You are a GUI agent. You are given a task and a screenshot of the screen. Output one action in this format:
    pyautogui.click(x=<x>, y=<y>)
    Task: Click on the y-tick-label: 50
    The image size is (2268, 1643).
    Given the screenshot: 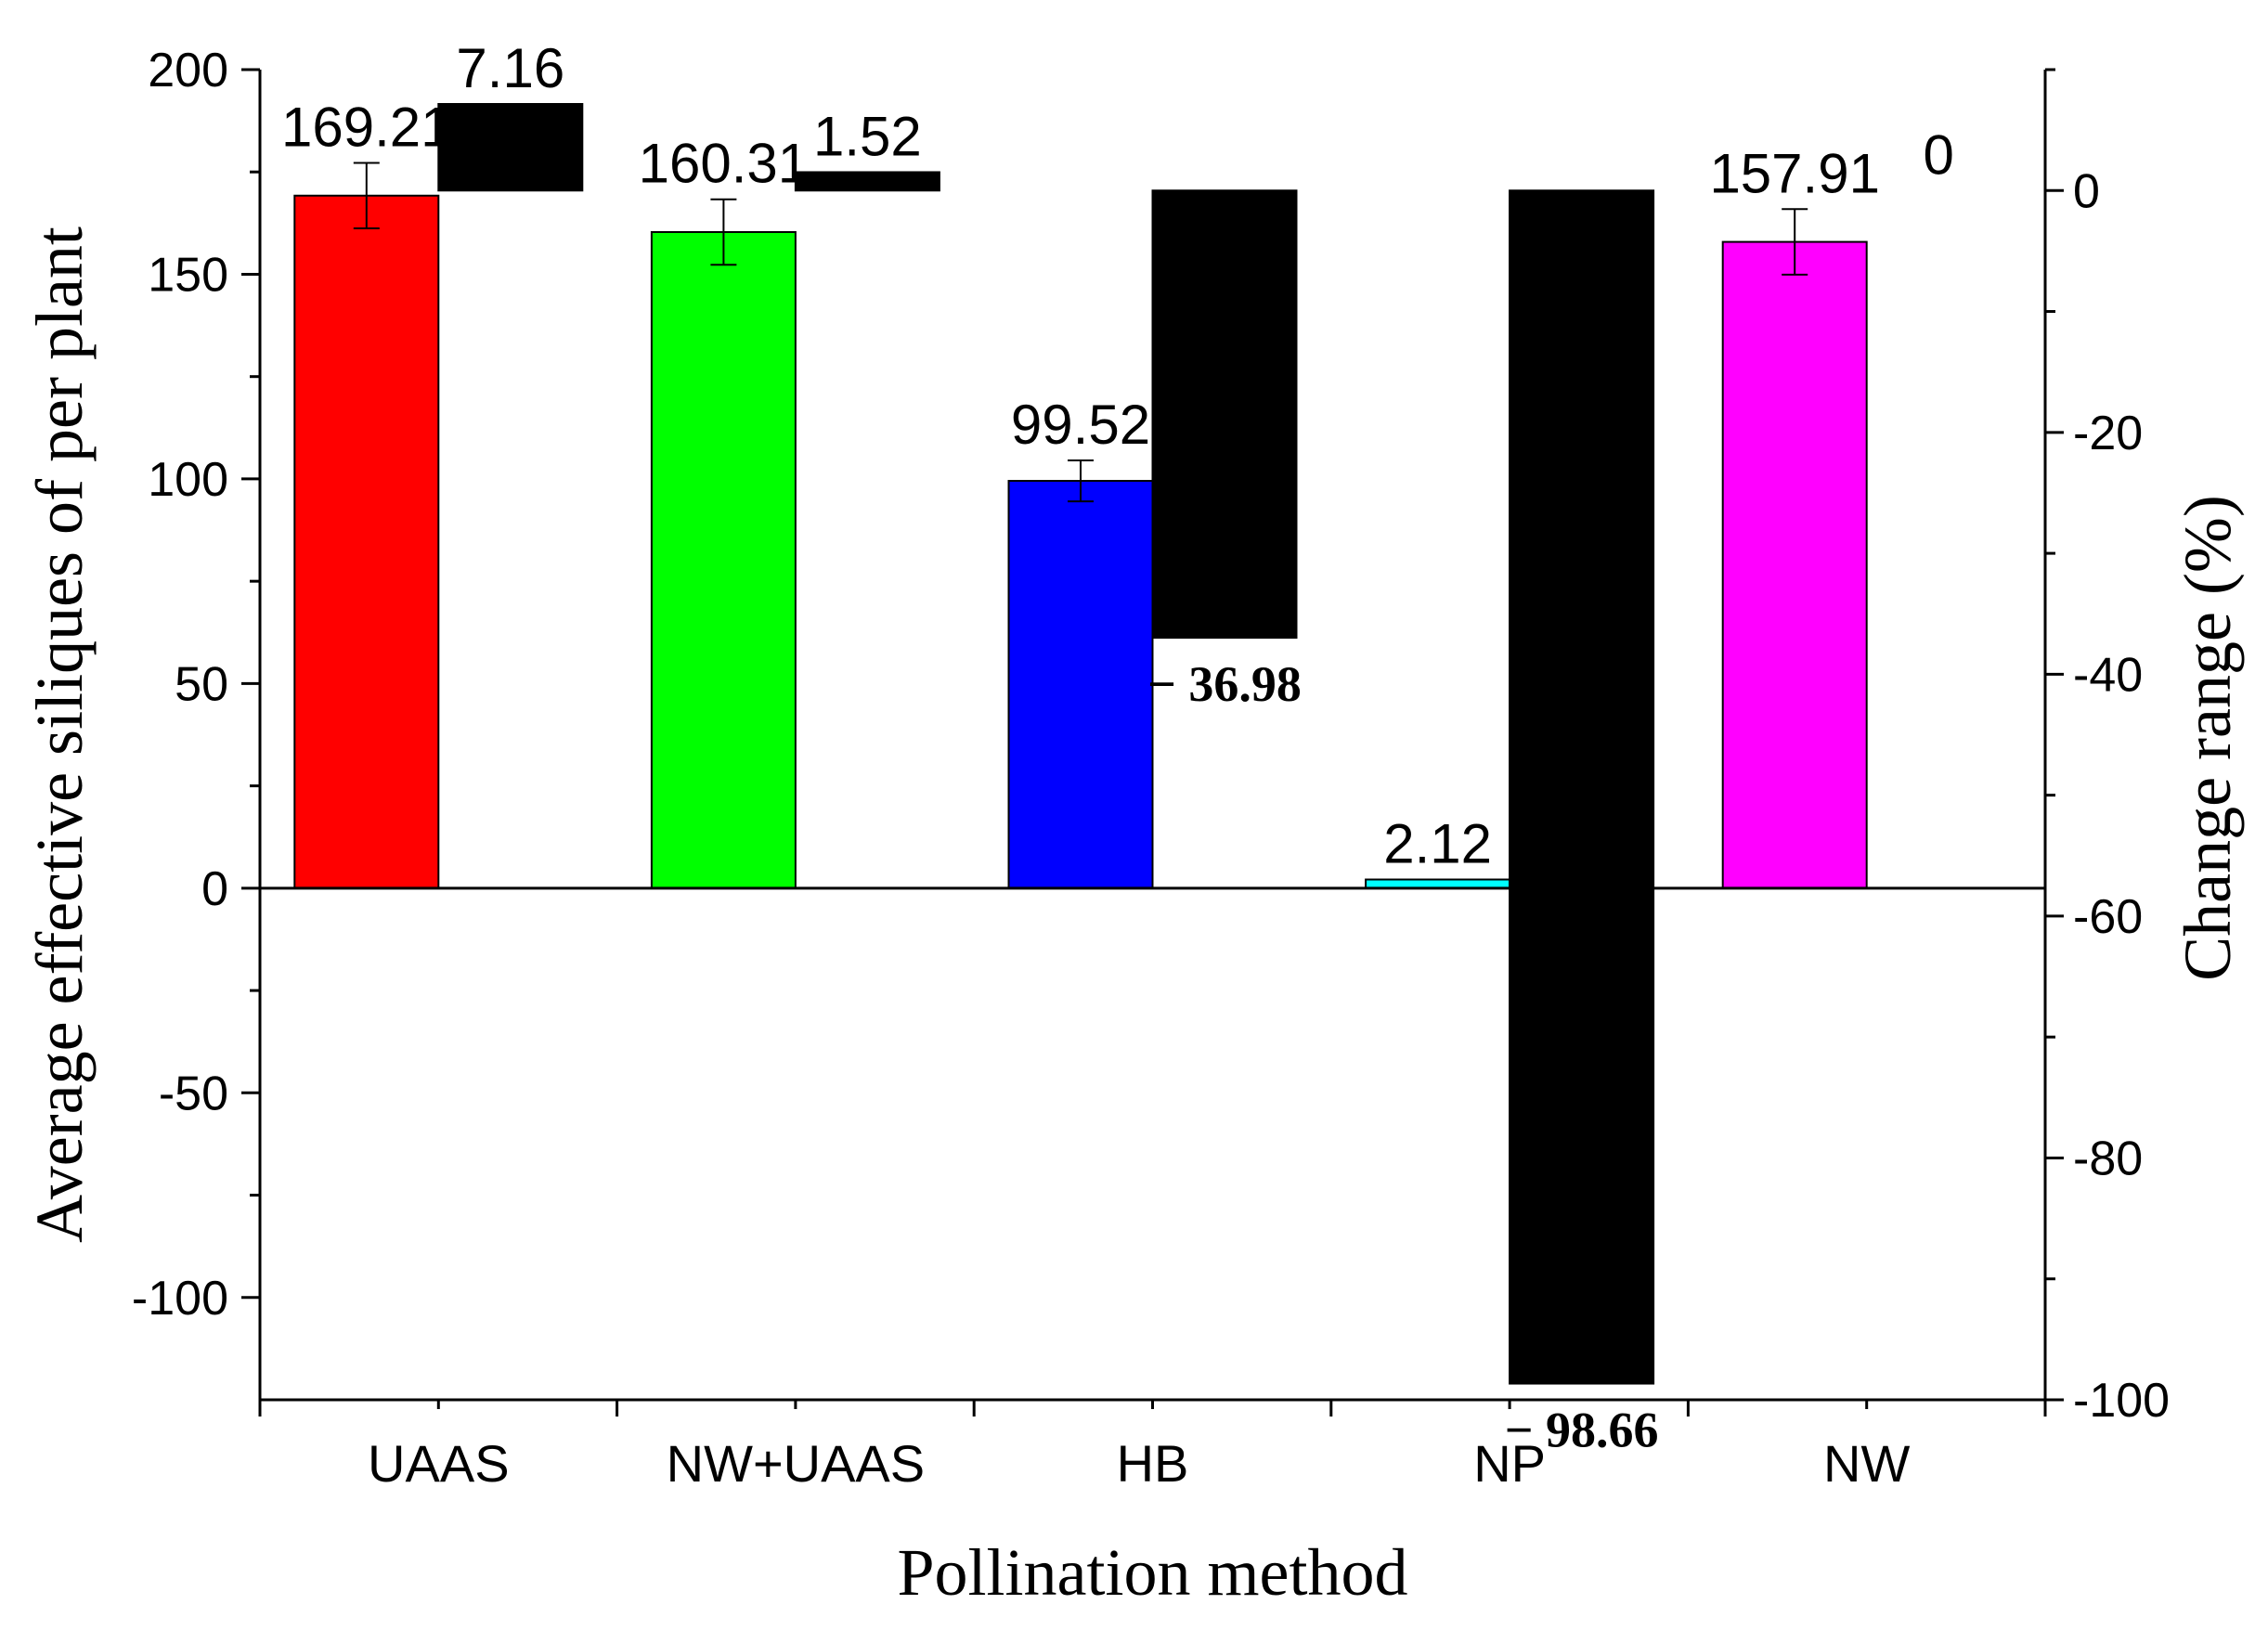 What is the action you would take?
    pyautogui.click(x=201, y=684)
    